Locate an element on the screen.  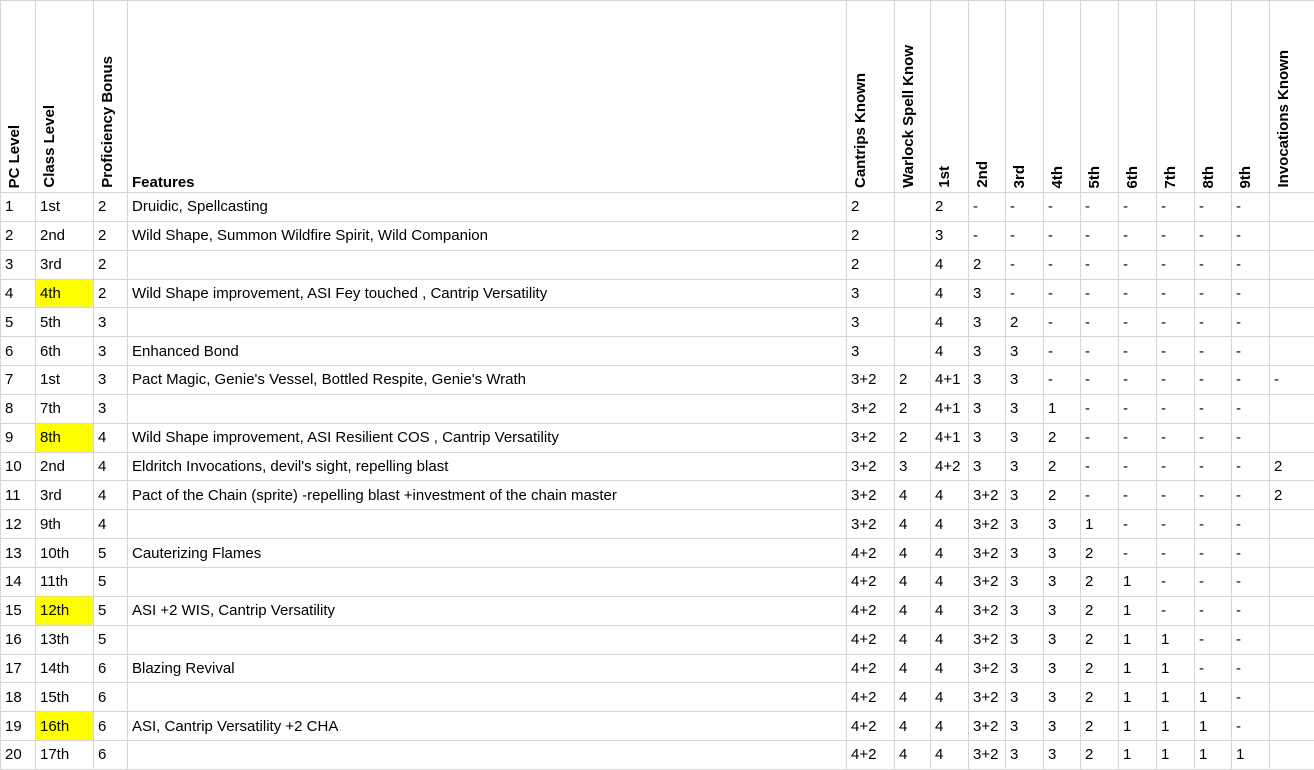
cell-cantrips-known: 3 is located at coordinates (871, 322).